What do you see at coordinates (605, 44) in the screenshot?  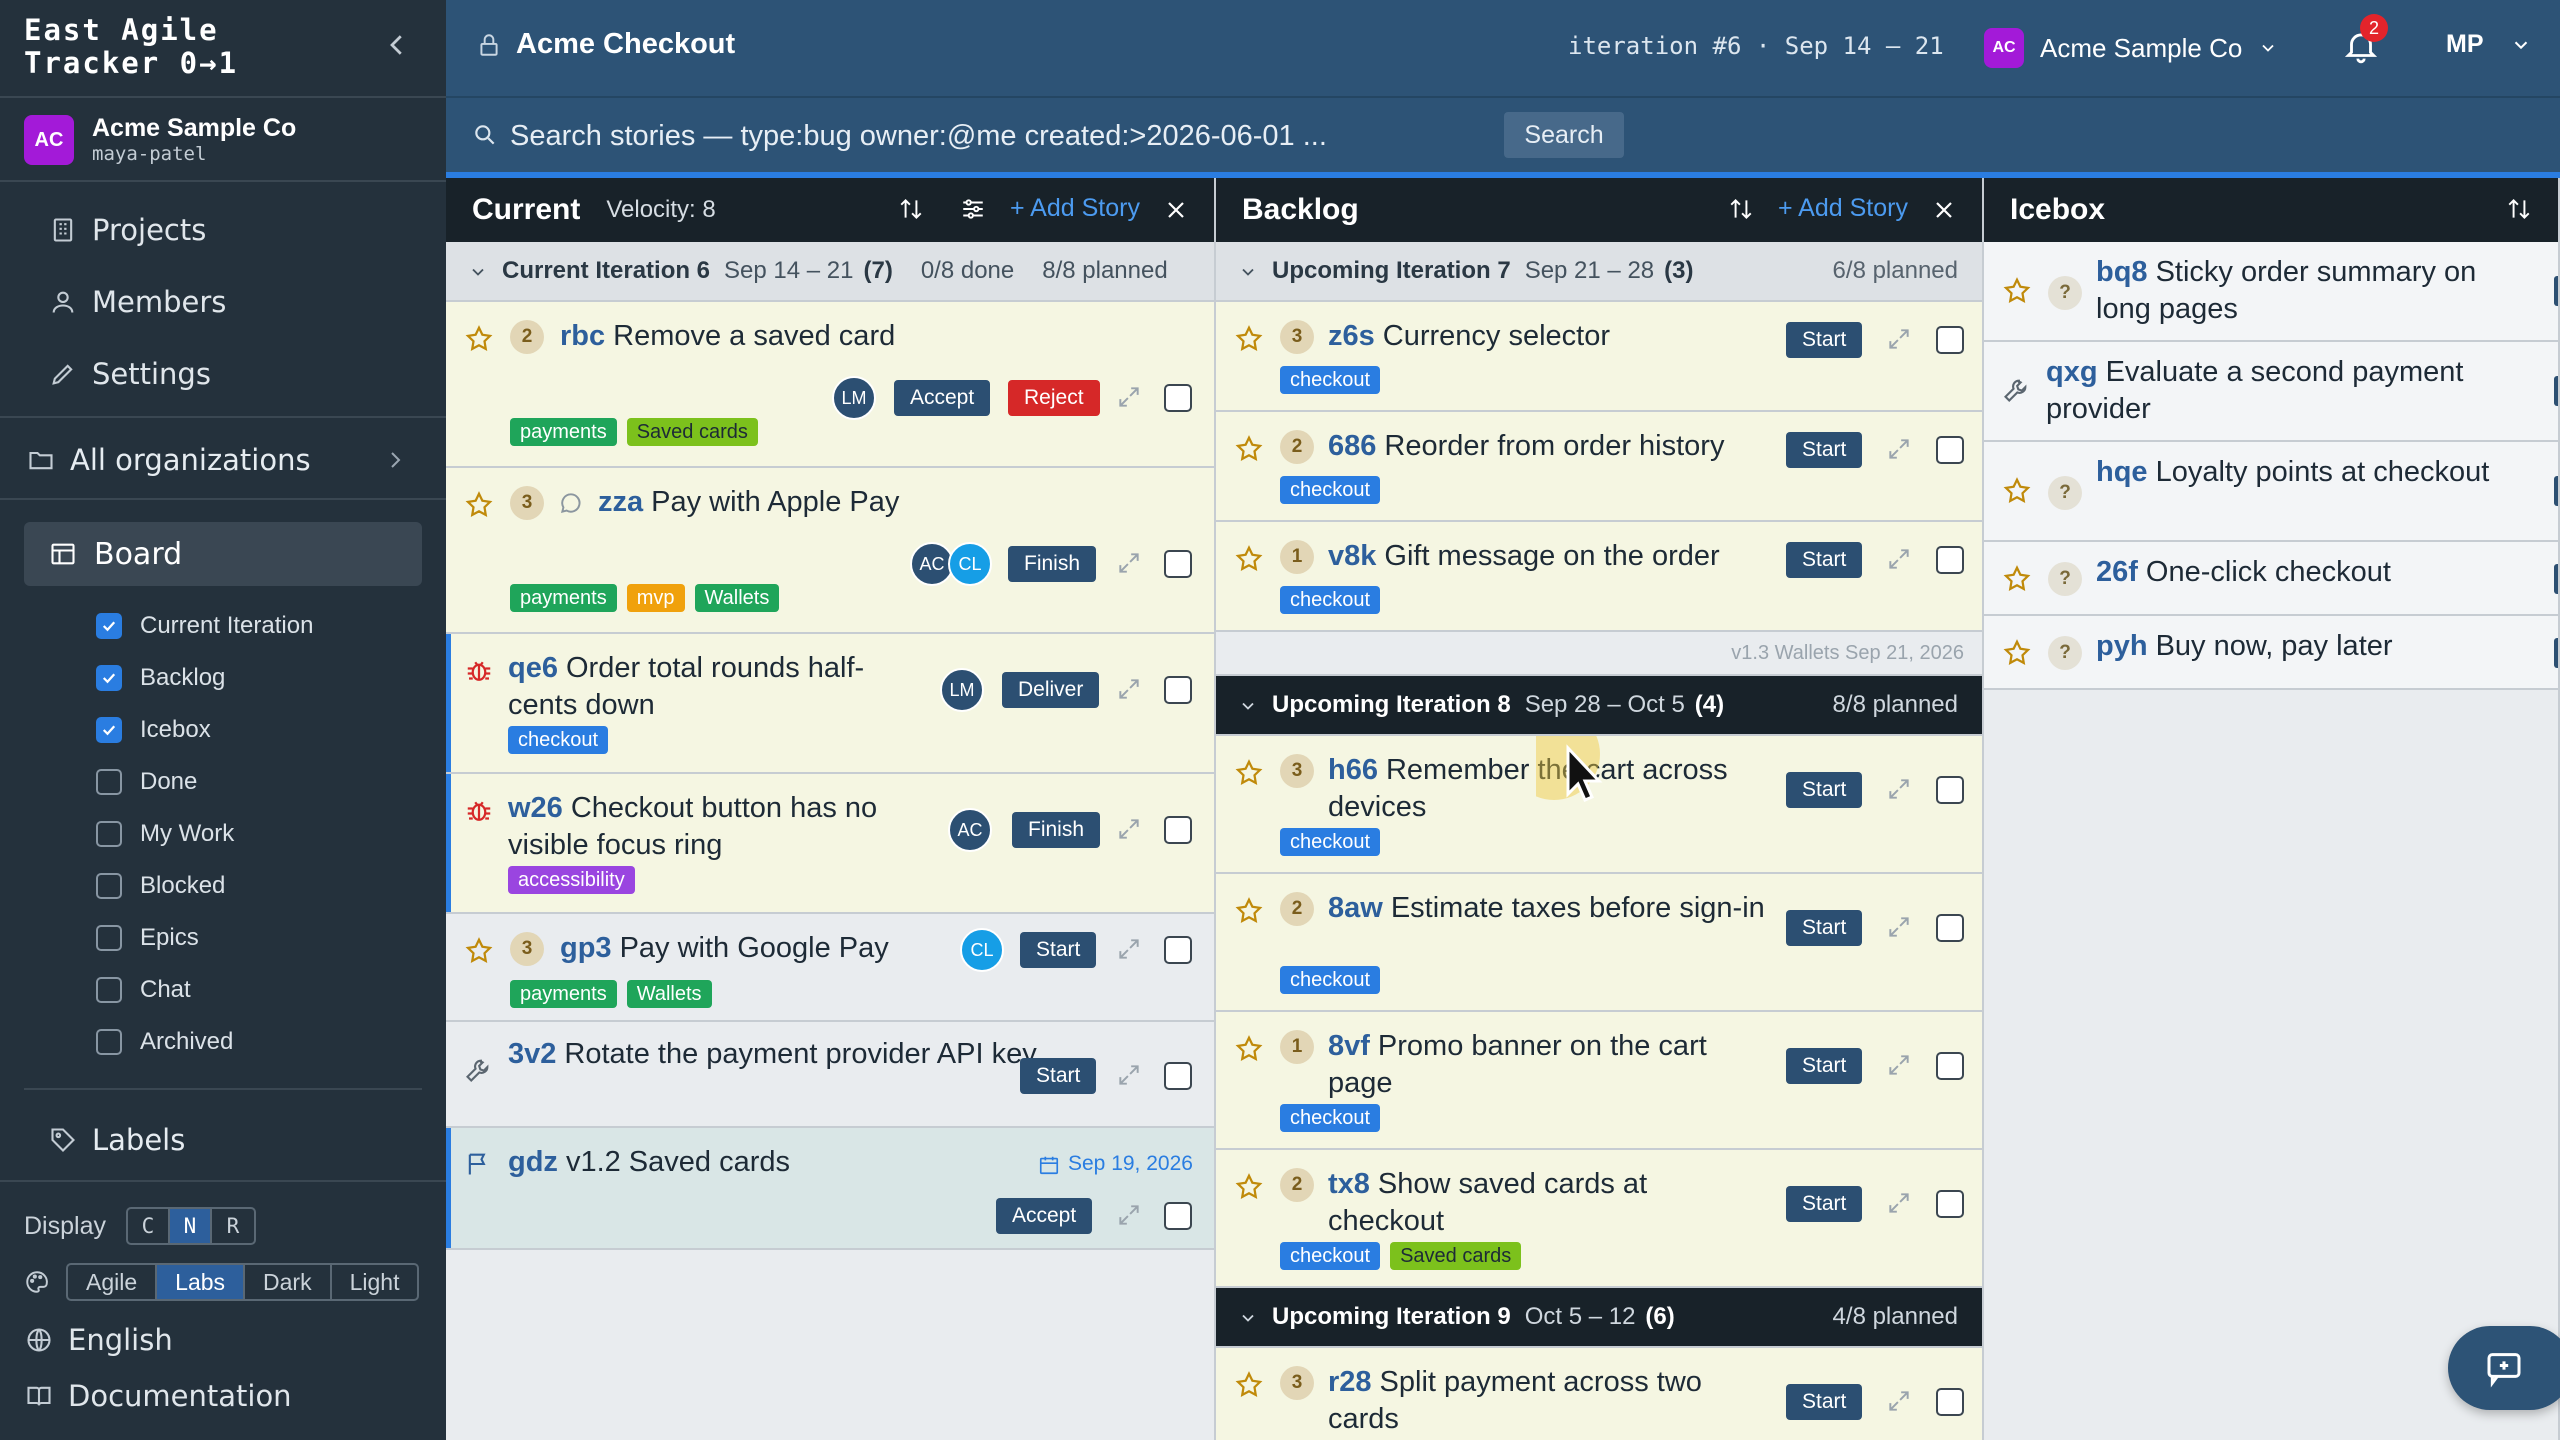 I see `project-title: Acme Checkout` at bounding box center [605, 44].